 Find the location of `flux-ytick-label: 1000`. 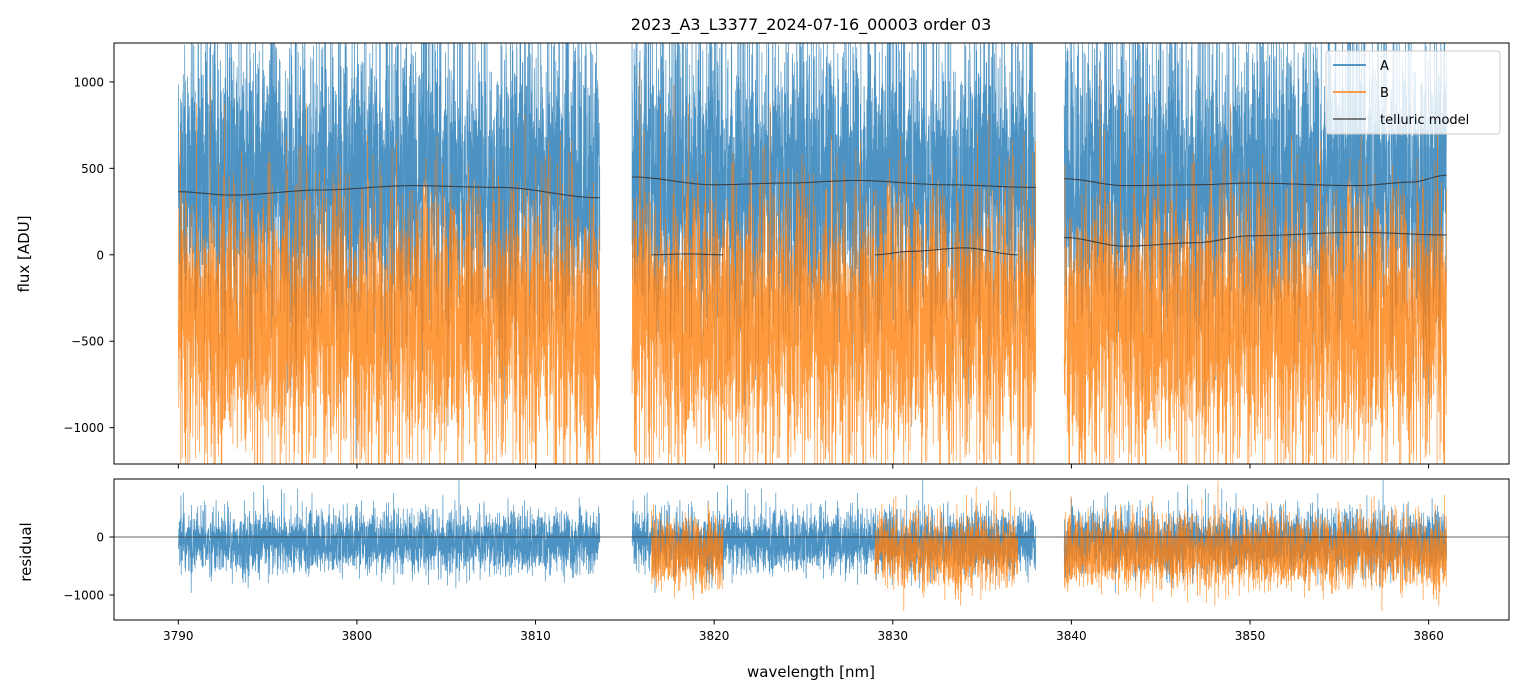

flux-ytick-label: 1000 is located at coordinates (88, 82).